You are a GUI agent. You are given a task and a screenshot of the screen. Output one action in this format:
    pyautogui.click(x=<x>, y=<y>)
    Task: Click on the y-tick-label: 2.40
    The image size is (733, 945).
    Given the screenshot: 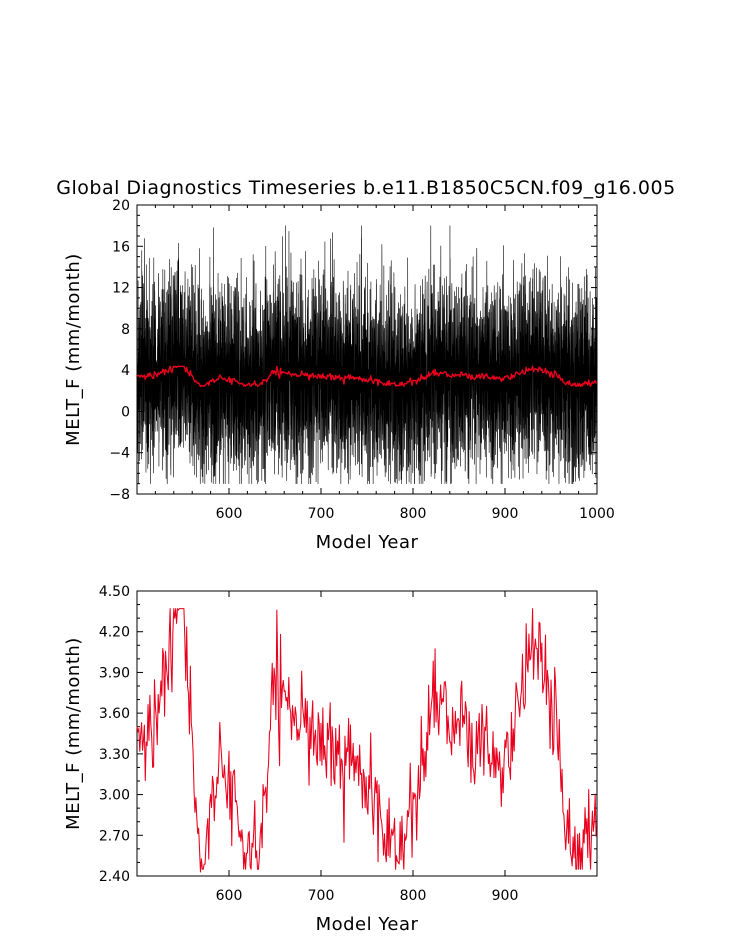 What is the action you would take?
    pyautogui.click(x=114, y=877)
    